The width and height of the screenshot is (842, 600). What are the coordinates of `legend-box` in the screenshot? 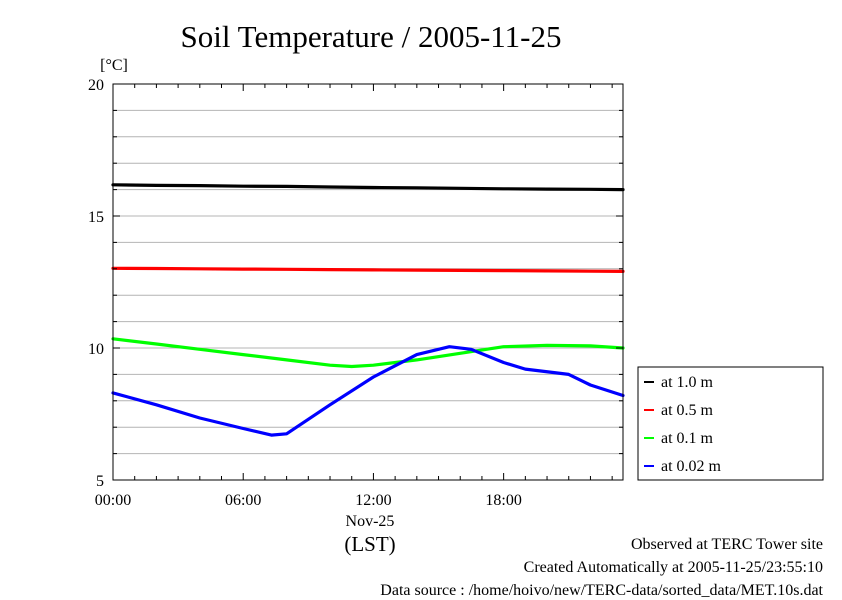 It's located at (730, 423).